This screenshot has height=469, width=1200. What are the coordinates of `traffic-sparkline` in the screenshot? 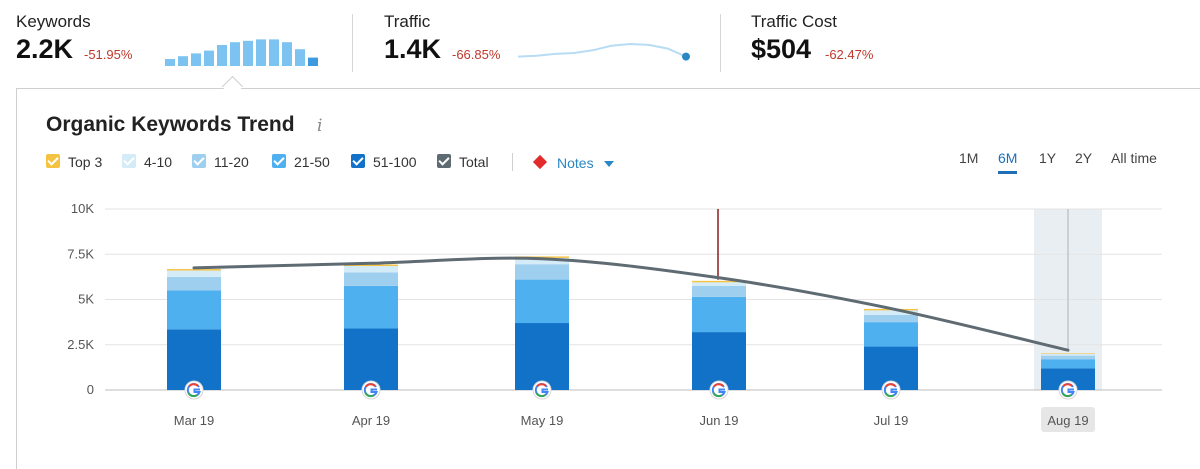 It's located at (603, 51).